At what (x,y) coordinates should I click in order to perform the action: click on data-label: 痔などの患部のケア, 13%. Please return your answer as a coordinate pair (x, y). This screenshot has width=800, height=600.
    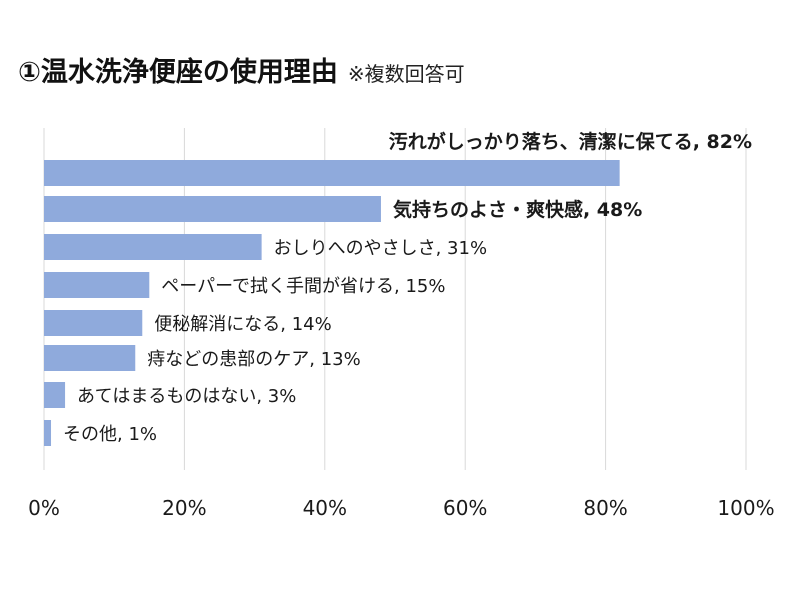
    Looking at the image, I should click on (253, 359).